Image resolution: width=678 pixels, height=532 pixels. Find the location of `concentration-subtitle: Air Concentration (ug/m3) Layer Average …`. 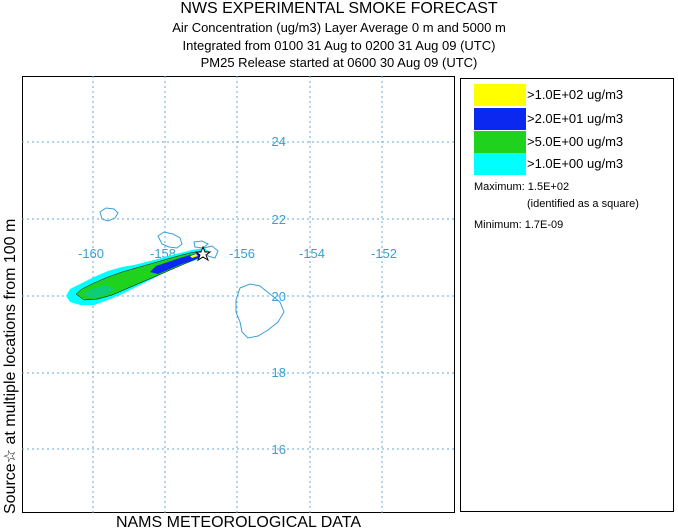

concentration-subtitle: Air Concentration (ug/m3) Layer Average … is located at coordinates (339, 27).